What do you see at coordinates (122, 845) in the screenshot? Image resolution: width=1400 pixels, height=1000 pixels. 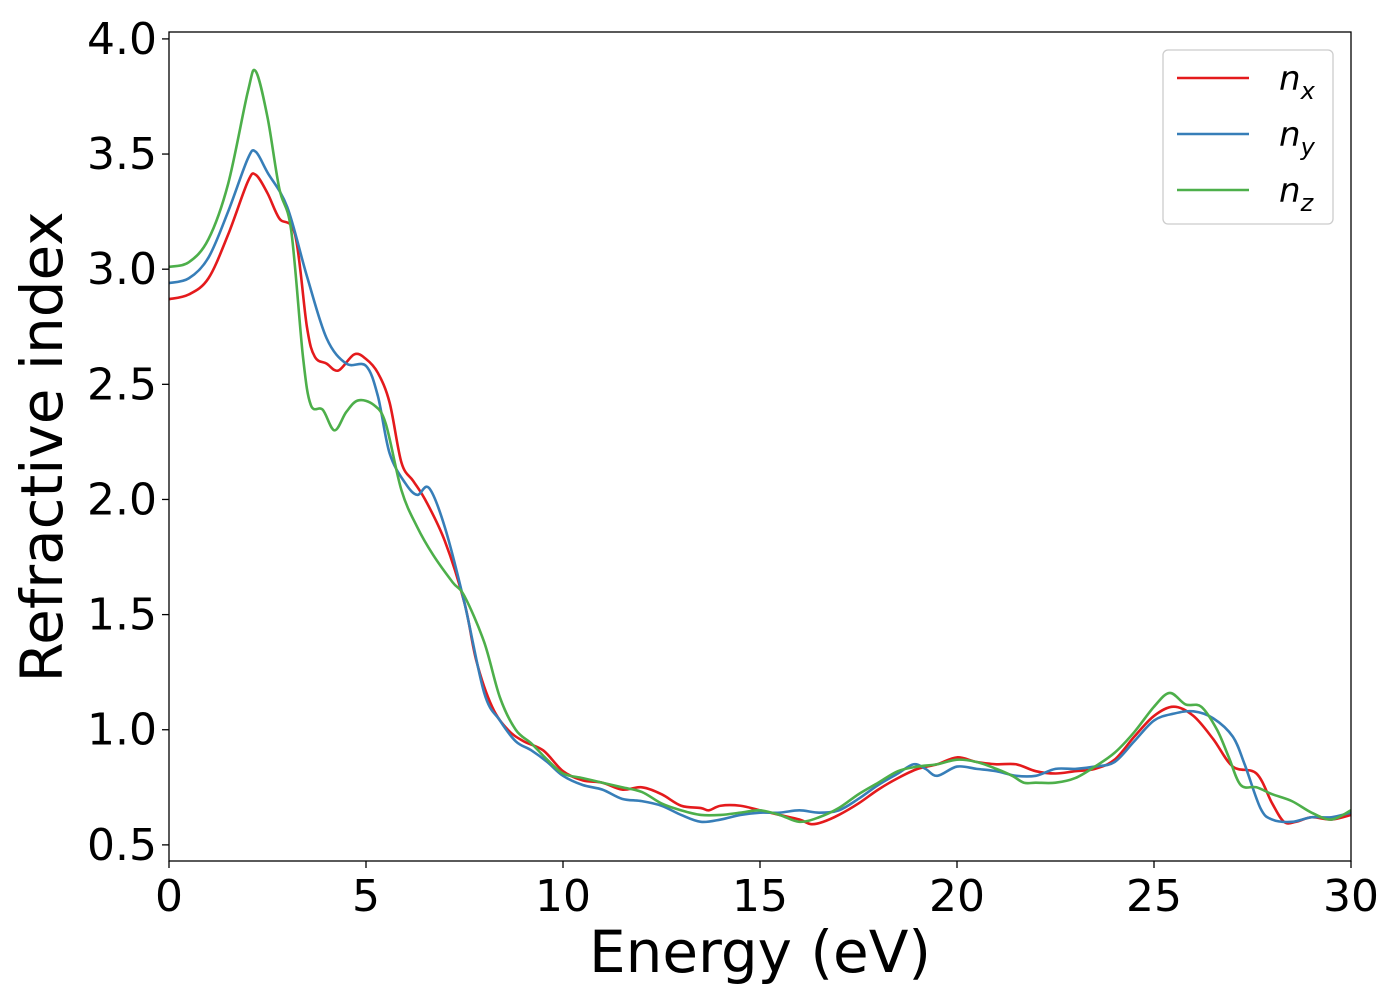 I see `y-tick-label: 0.5` at bounding box center [122, 845].